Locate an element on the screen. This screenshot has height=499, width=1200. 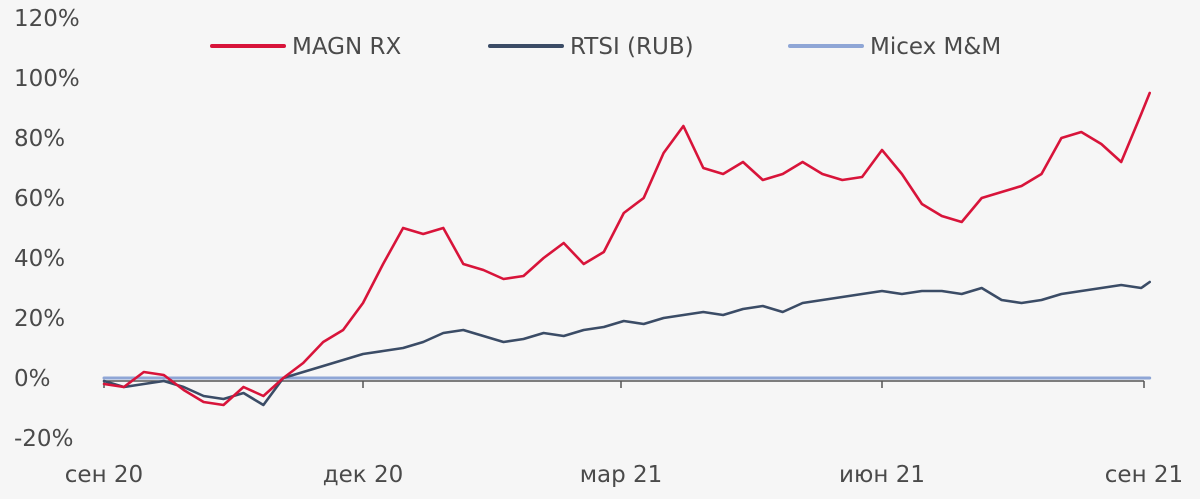
legend-label: Micex M&M is located at coordinates (935, 47).